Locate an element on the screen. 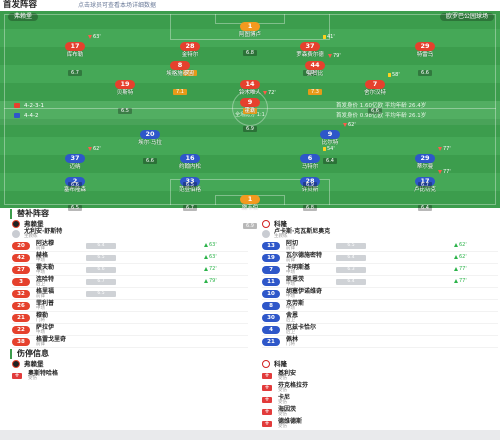 The image size is (500, 440). player-number: 22 is located at coordinates (21, 330).